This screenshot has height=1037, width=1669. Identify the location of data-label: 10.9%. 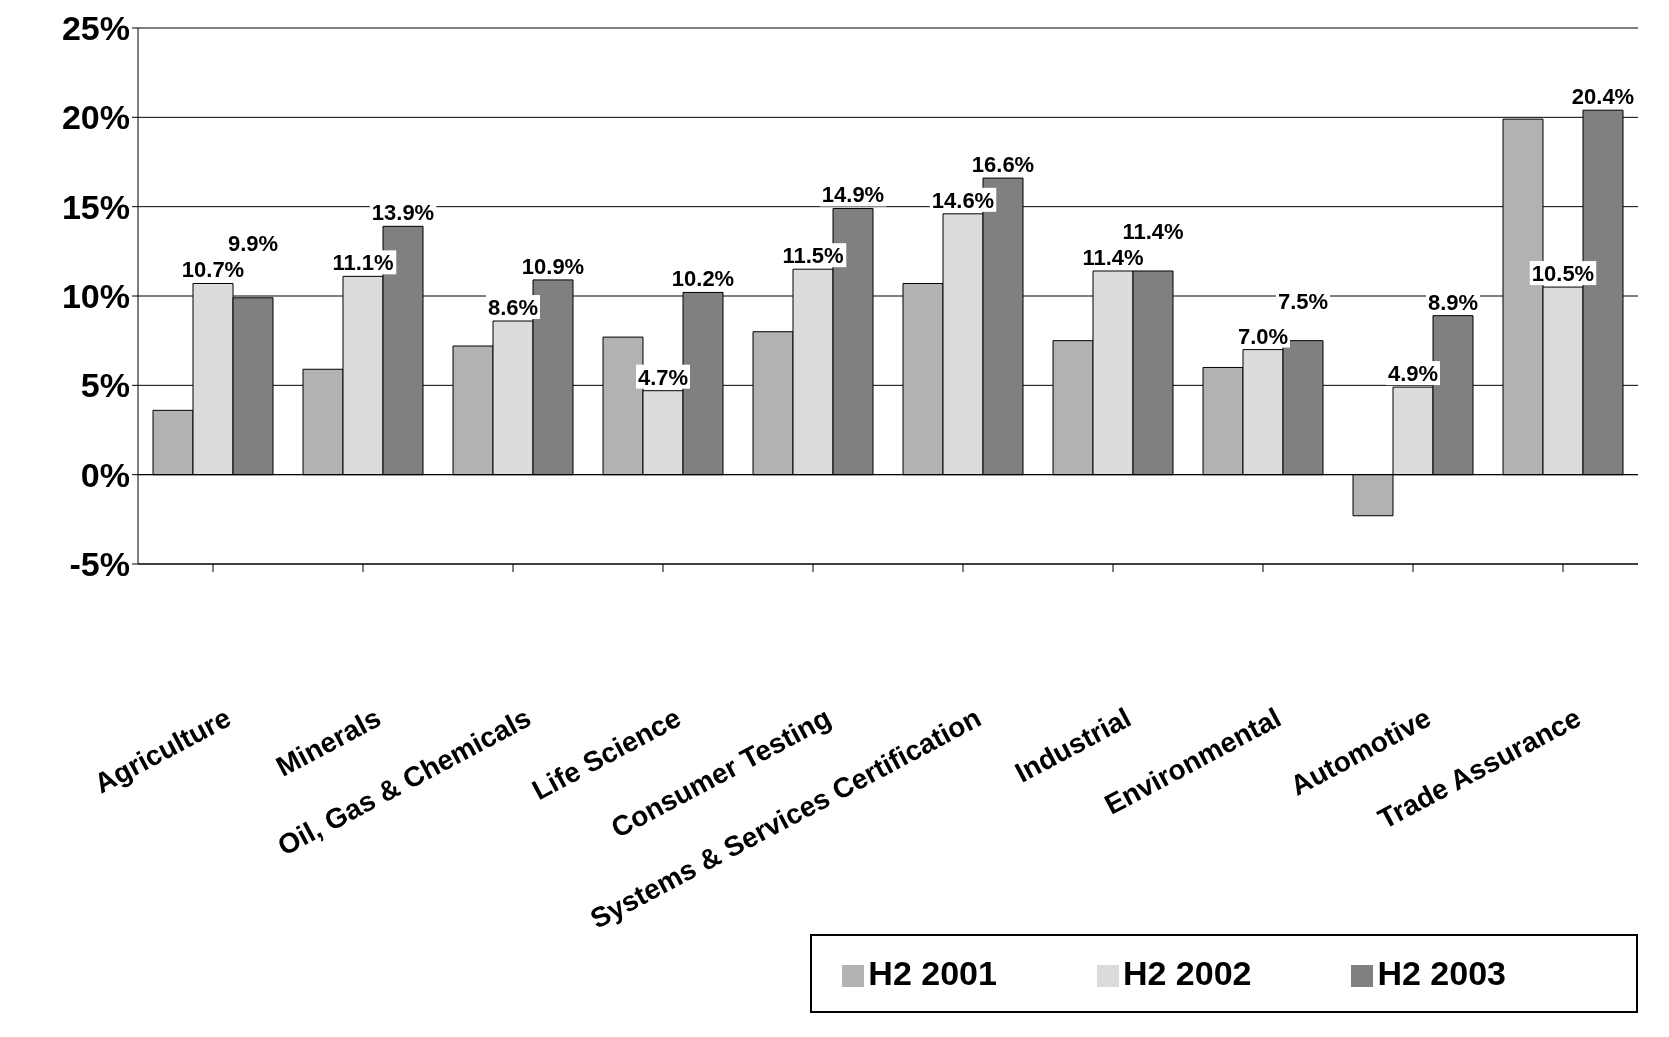
(553, 266).